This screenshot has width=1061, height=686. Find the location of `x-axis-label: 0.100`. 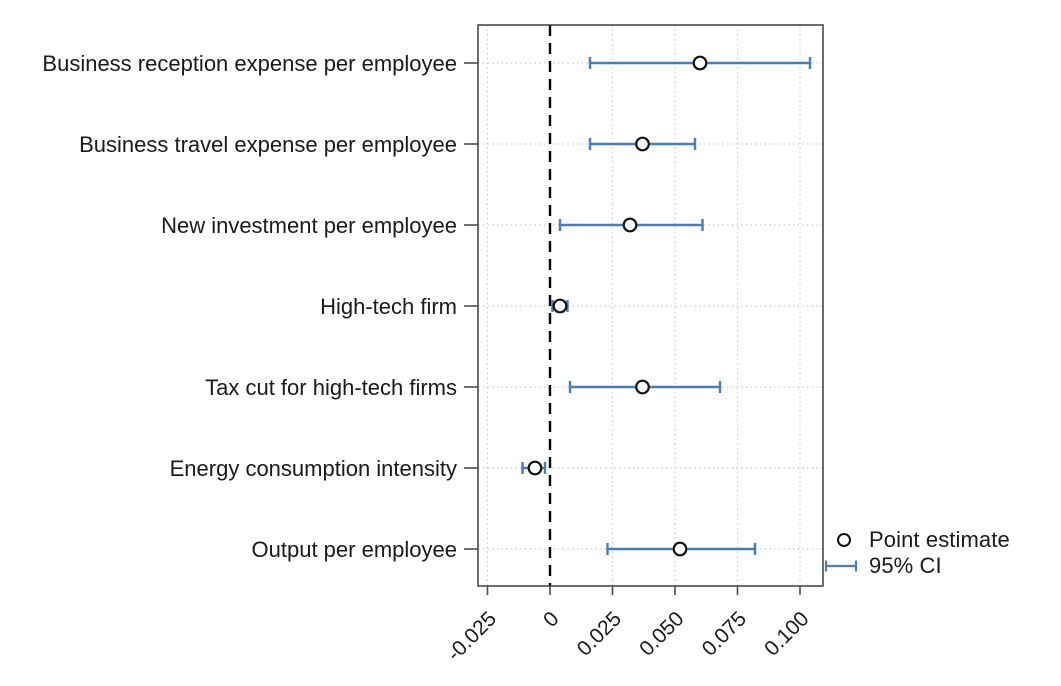

x-axis-label: 0.100 is located at coordinates (786, 633).